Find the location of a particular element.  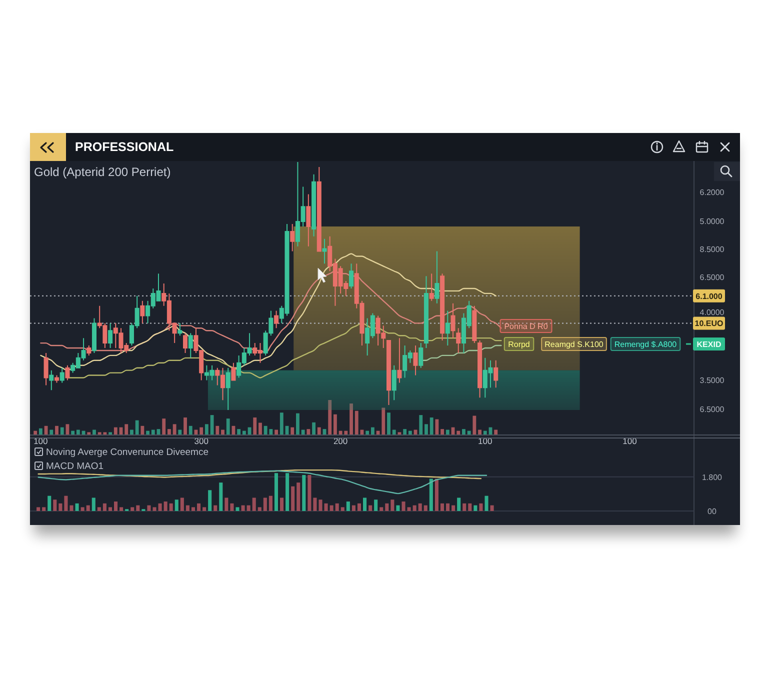

text: 3.5000 is located at coordinates (712, 380).